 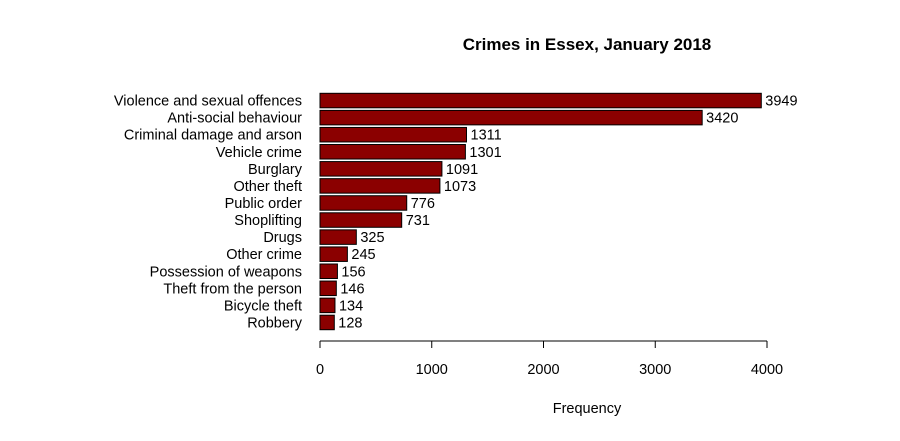 I want to click on category-label: Shoplifting, so click(x=268, y=221).